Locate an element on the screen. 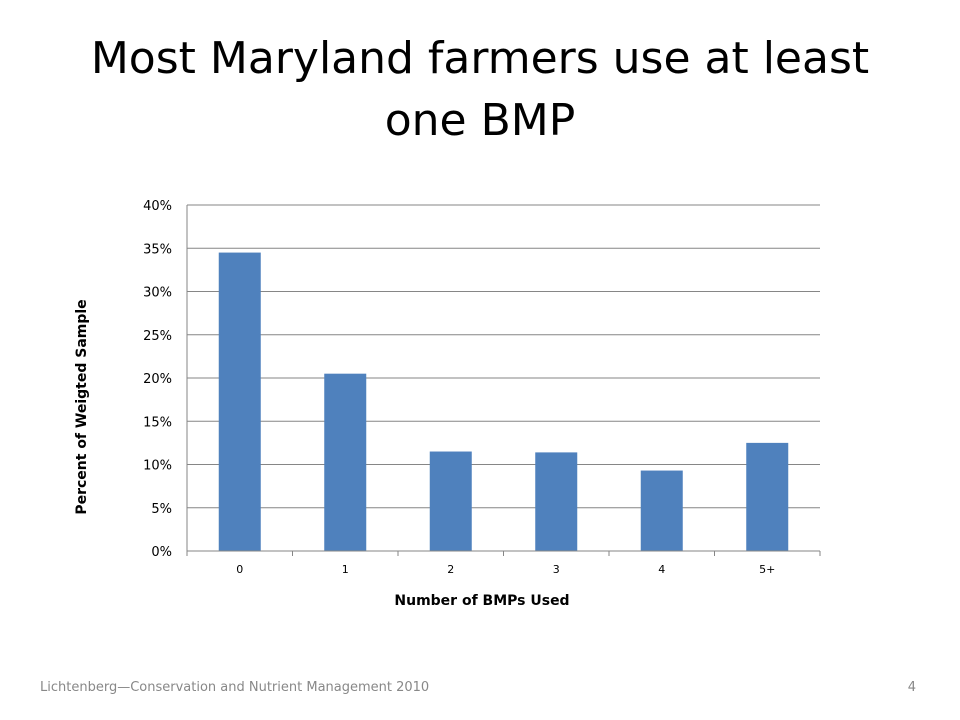 The width and height of the screenshot is (960, 720). page-number: 4 is located at coordinates (911, 687).